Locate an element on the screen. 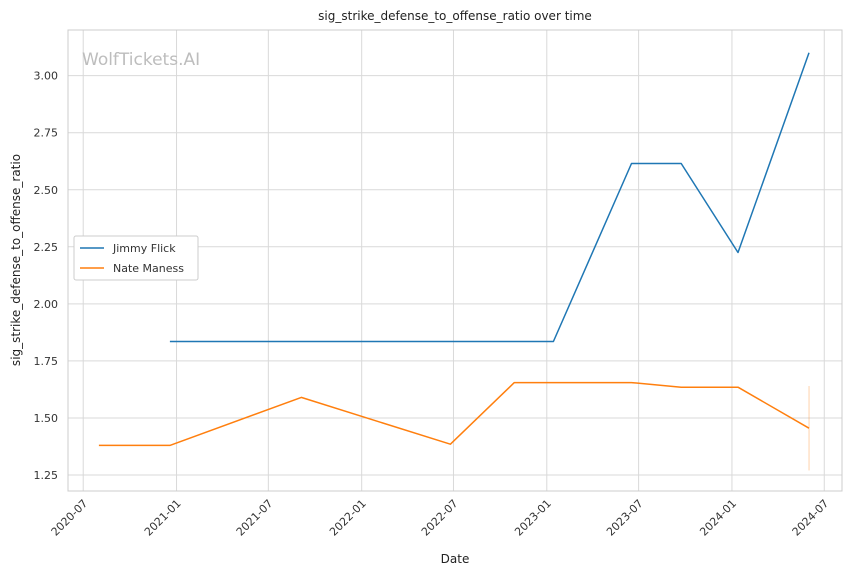 Image resolution: width=852 pixels, height=575 pixels. y-tick-label: 2.00 is located at coordinates (46, 304).